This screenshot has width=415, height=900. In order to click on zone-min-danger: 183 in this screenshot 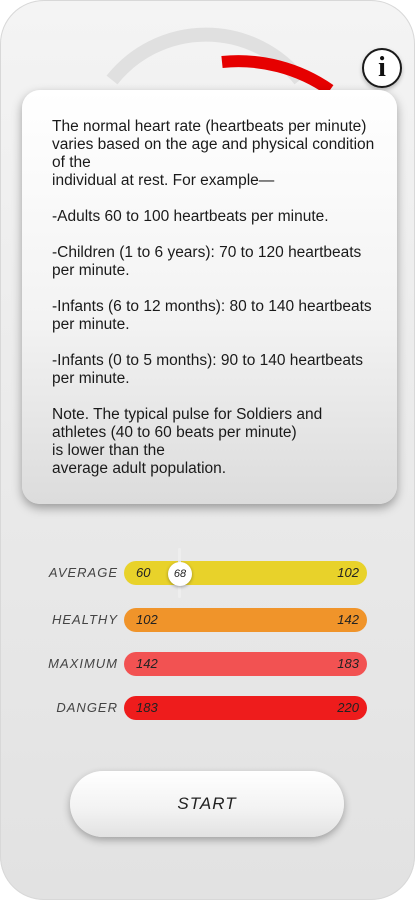, I will do `click(147, 707)`.